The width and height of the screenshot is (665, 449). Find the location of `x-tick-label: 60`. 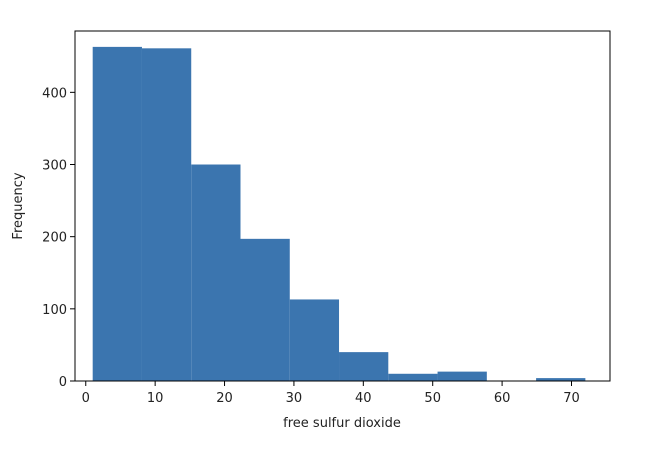

x-tick-label: 60 is located at coordinates (502, 398).